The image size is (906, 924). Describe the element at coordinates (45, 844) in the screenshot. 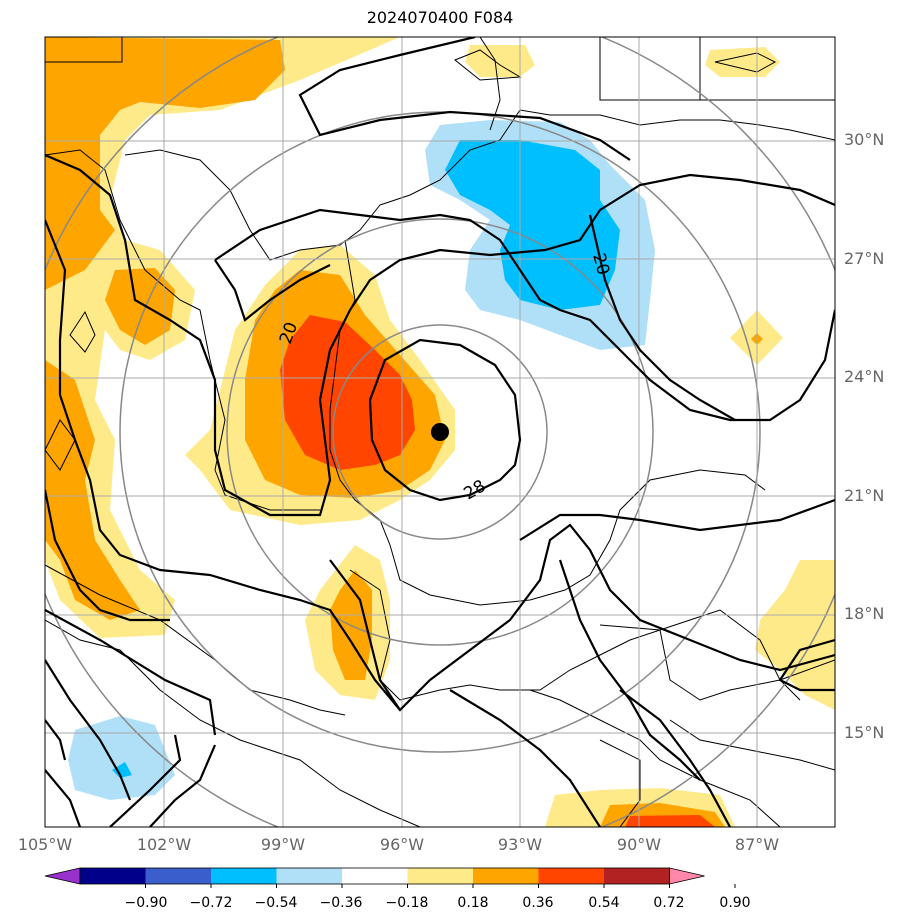

I see `lon-tick-label: 105°W` at that location.